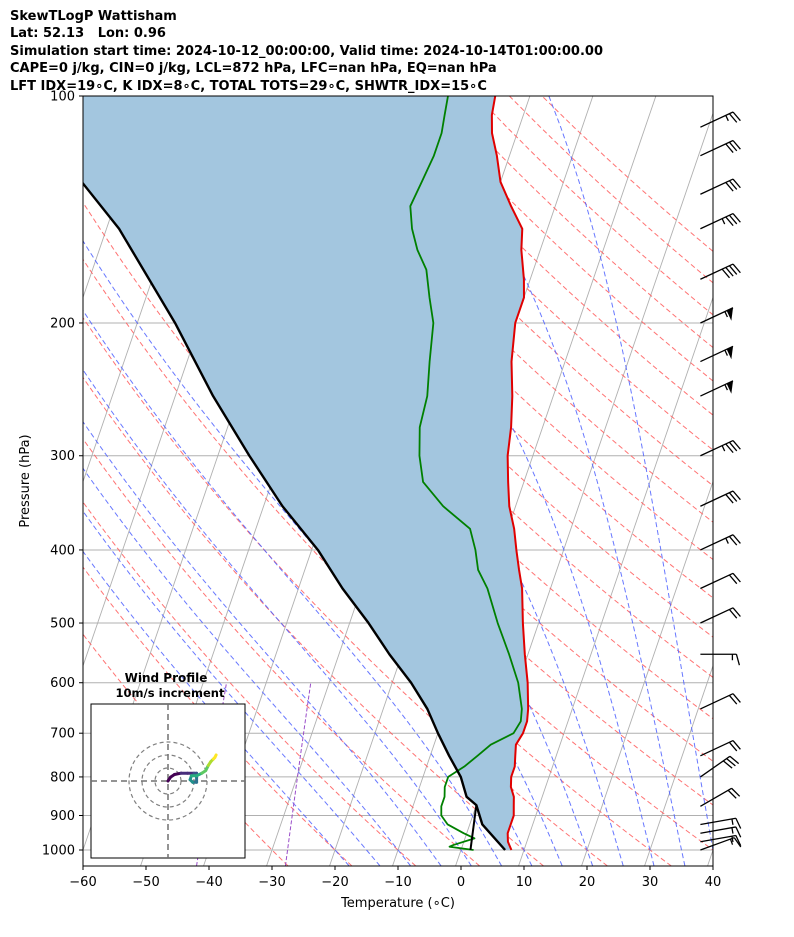 This screenshot has height=937, width=794. I want to click on chart-title: SkewTLogP Wattisham, so click(93, 16).